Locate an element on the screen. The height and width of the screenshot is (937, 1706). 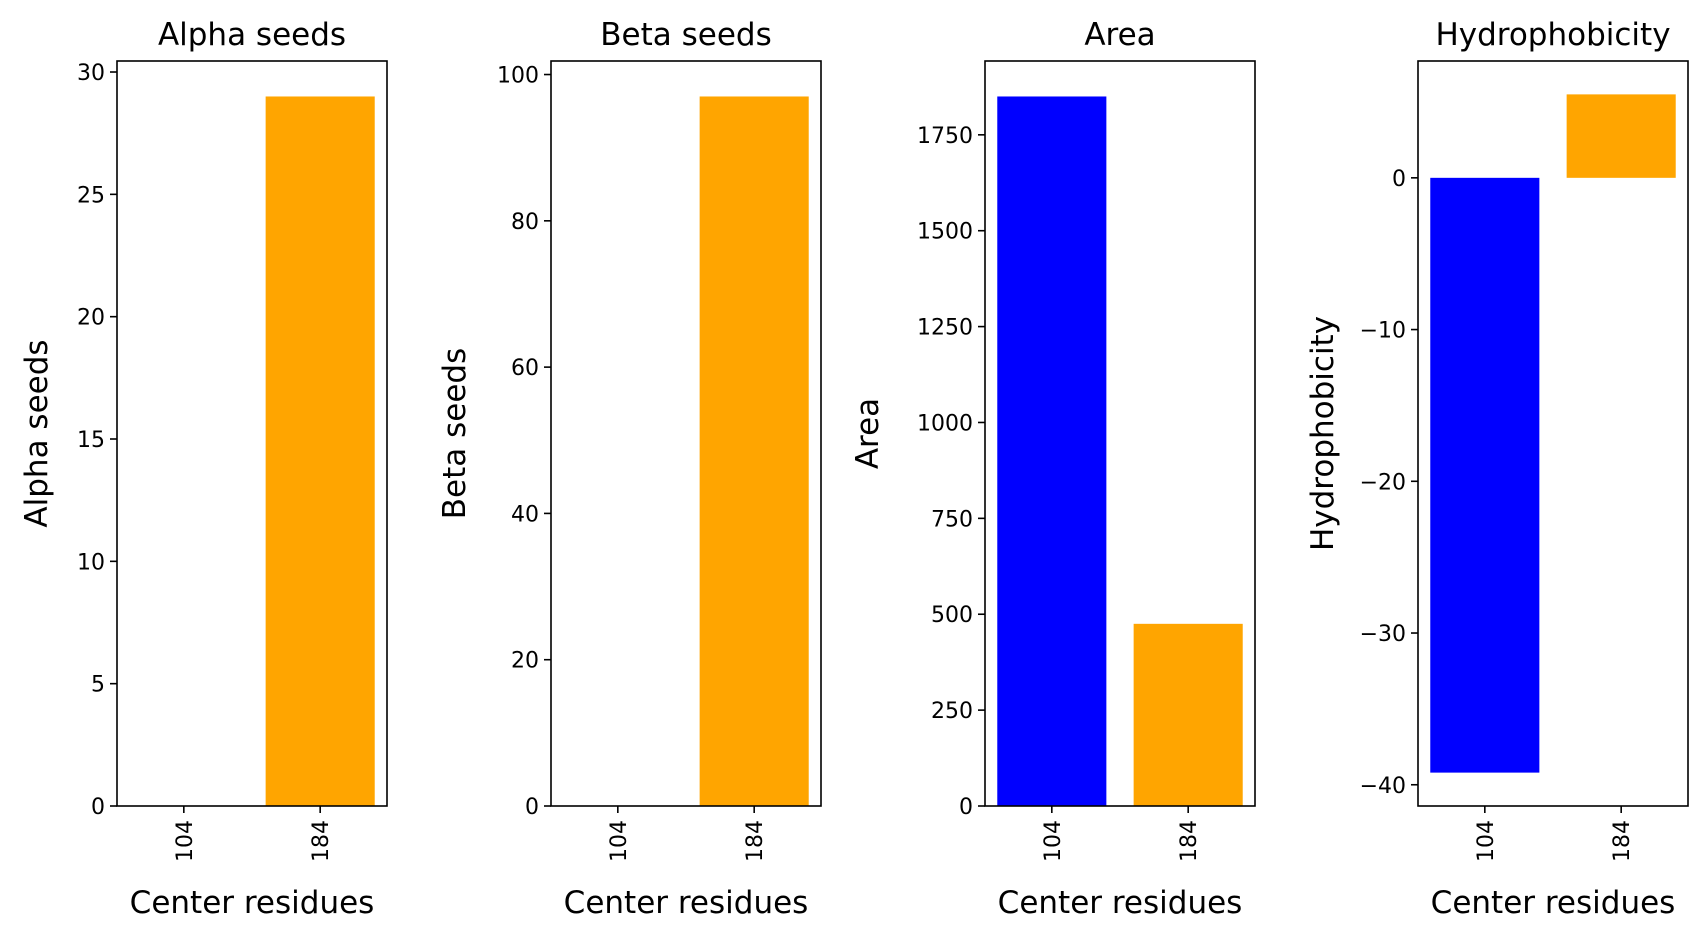
y-axis-label: Alpha seeds is located at coordinates (37, 433).